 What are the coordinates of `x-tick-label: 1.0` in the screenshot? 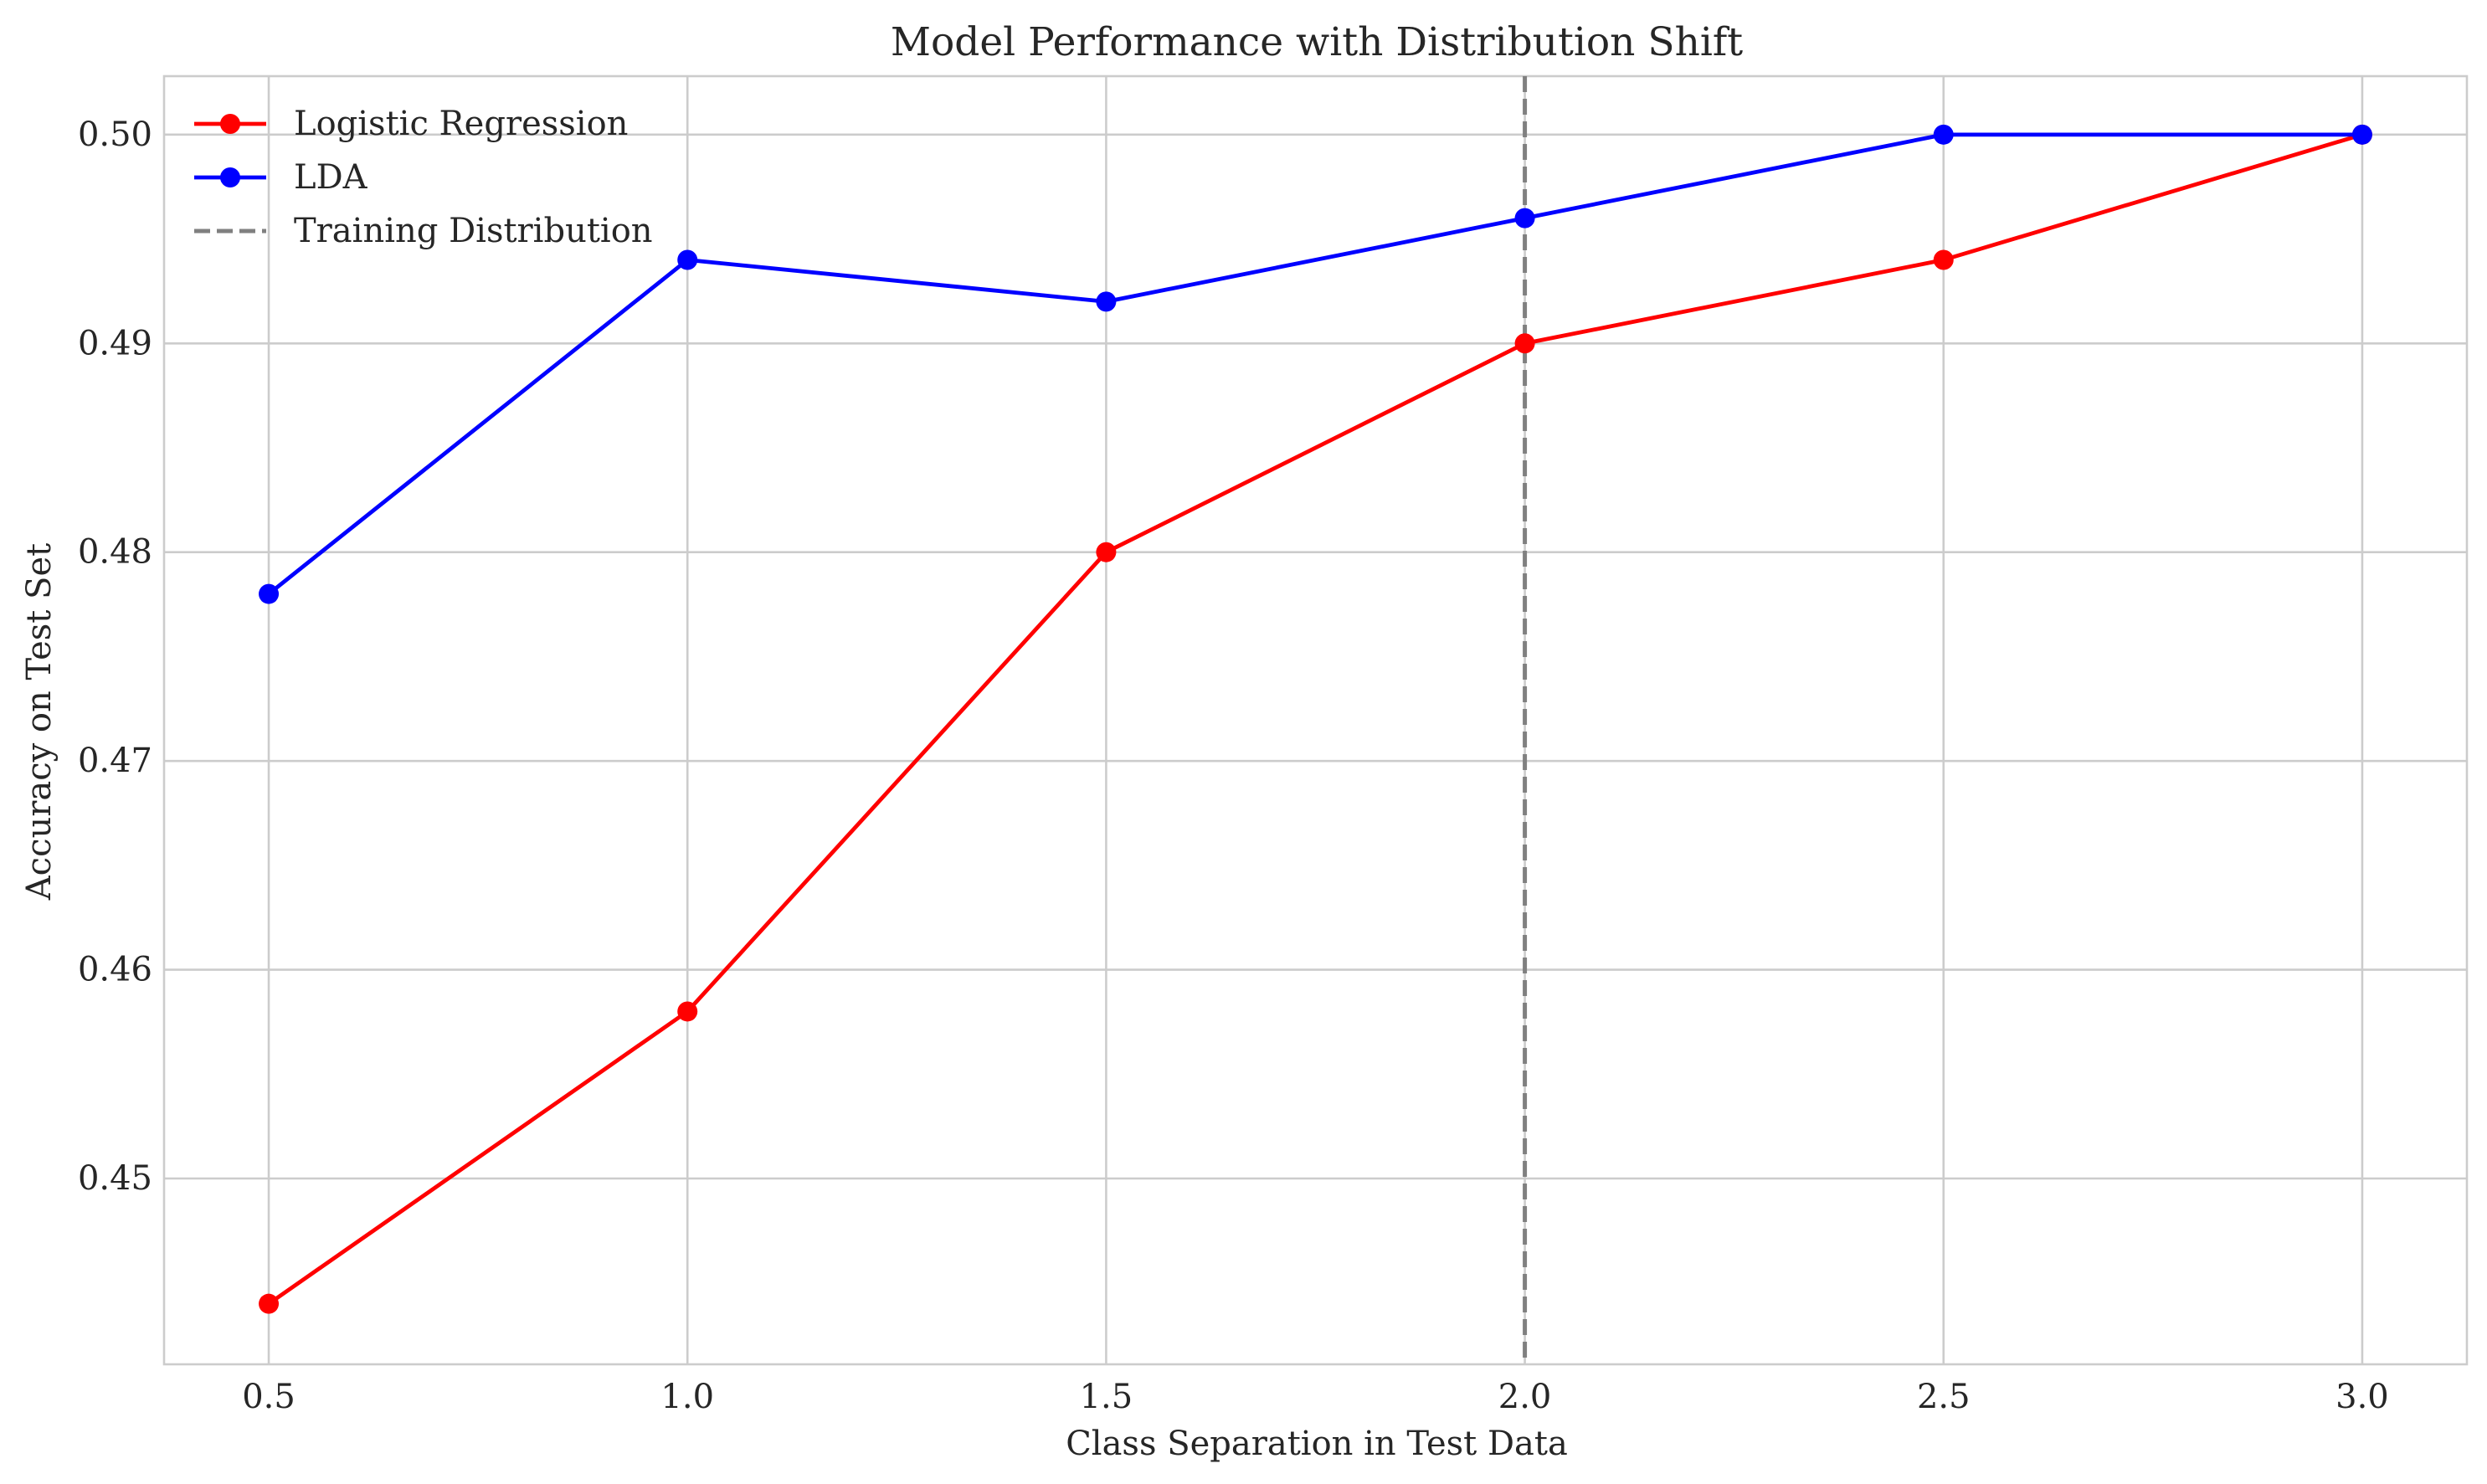 It's located at (687, 1397).